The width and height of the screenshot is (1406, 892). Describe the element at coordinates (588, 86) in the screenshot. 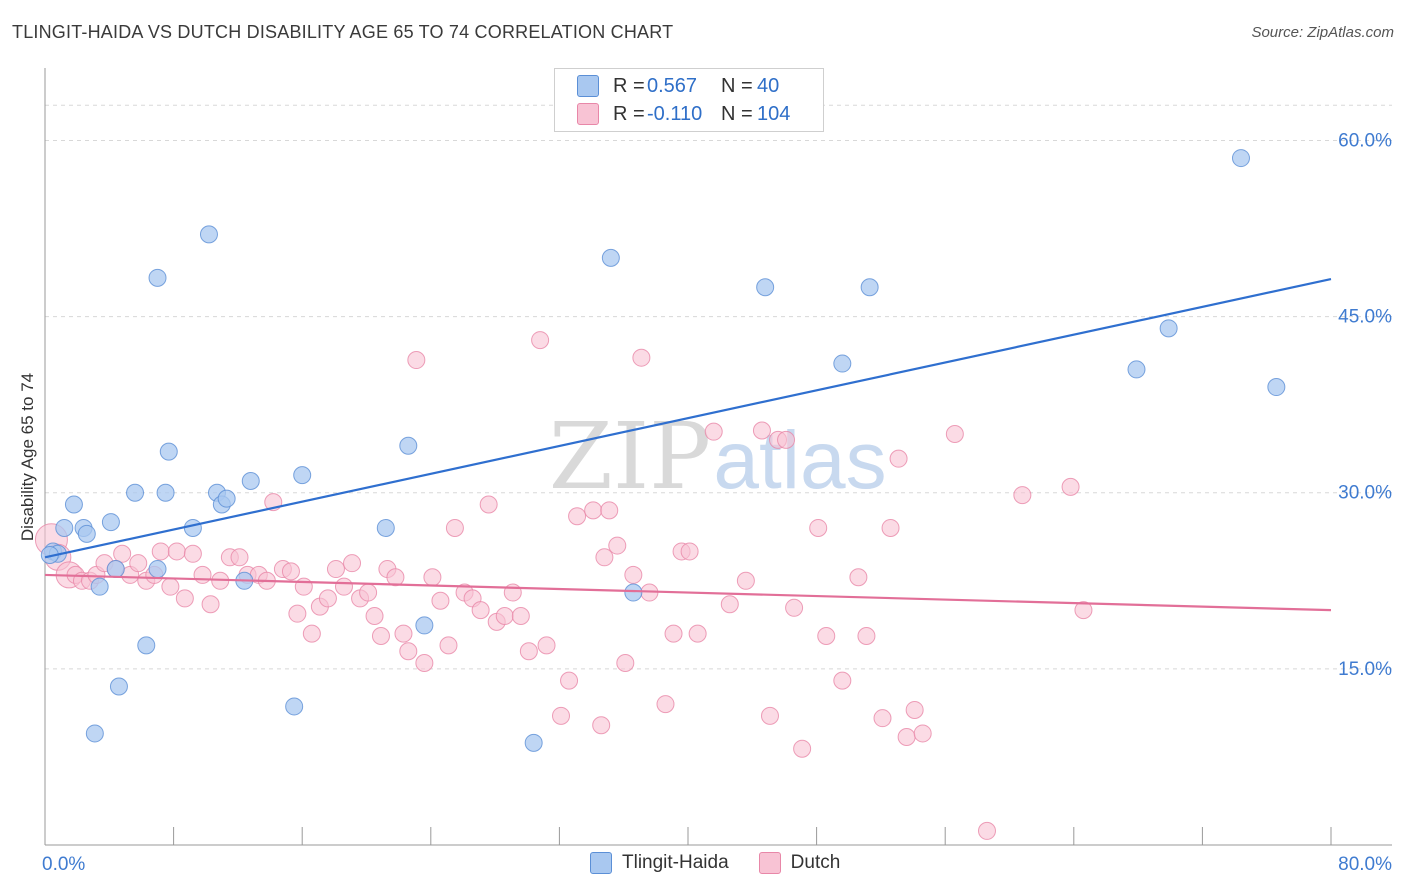

I see `legend-swatch-tlingit-haida` at that location.